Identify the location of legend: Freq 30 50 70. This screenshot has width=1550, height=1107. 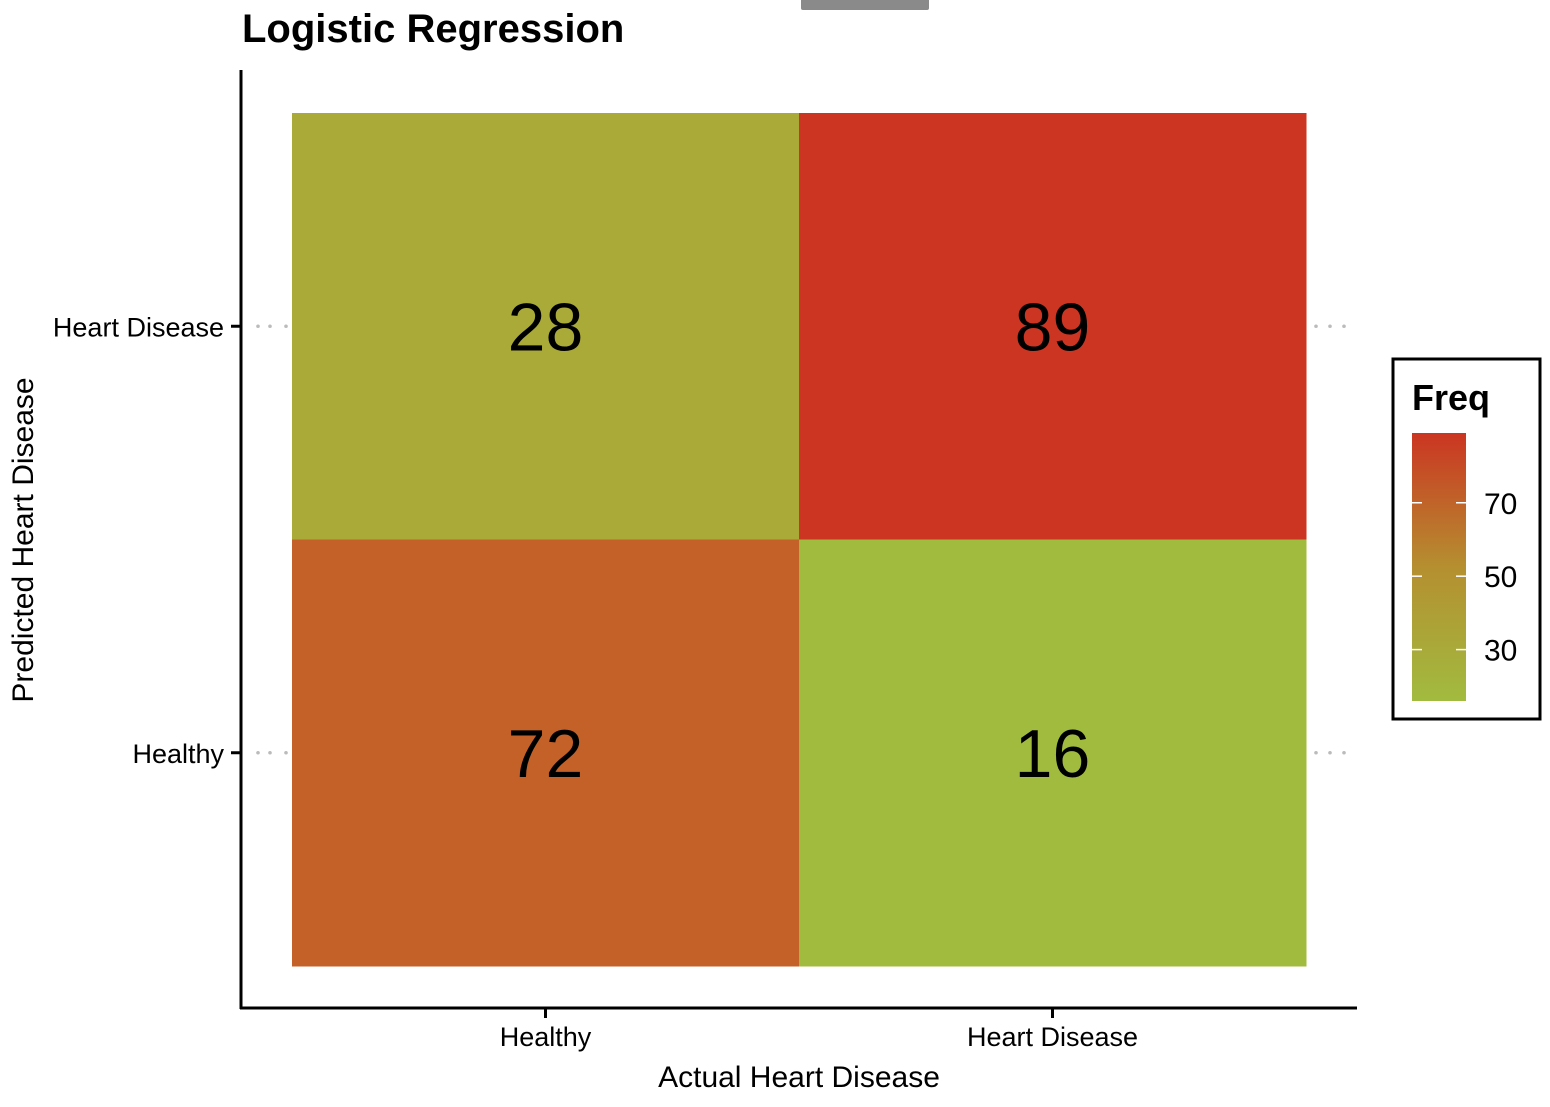
(1466, 539).